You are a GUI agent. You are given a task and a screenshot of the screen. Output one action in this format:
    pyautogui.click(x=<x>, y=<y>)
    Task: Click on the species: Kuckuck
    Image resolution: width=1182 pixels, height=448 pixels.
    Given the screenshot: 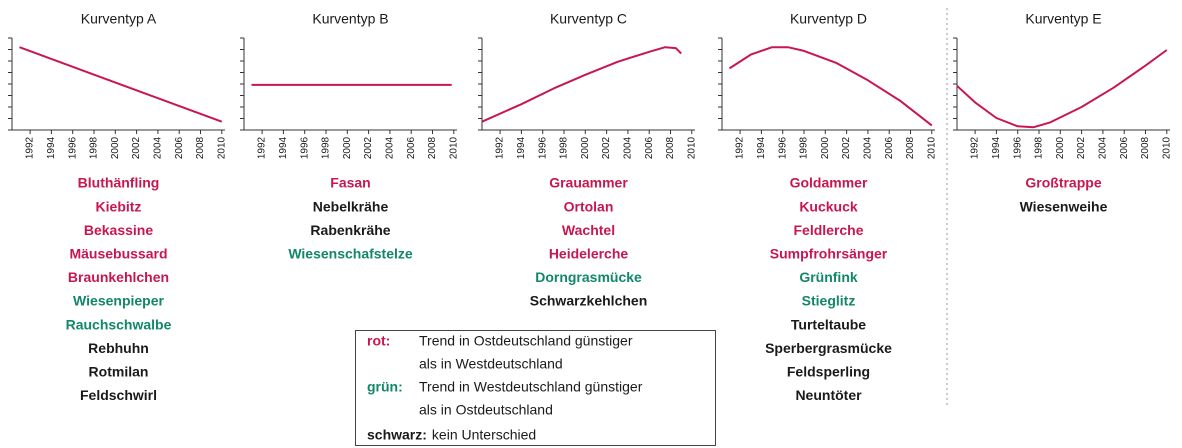 What is the action you would take?
    pyautogui.click(x=828, y=206)
    